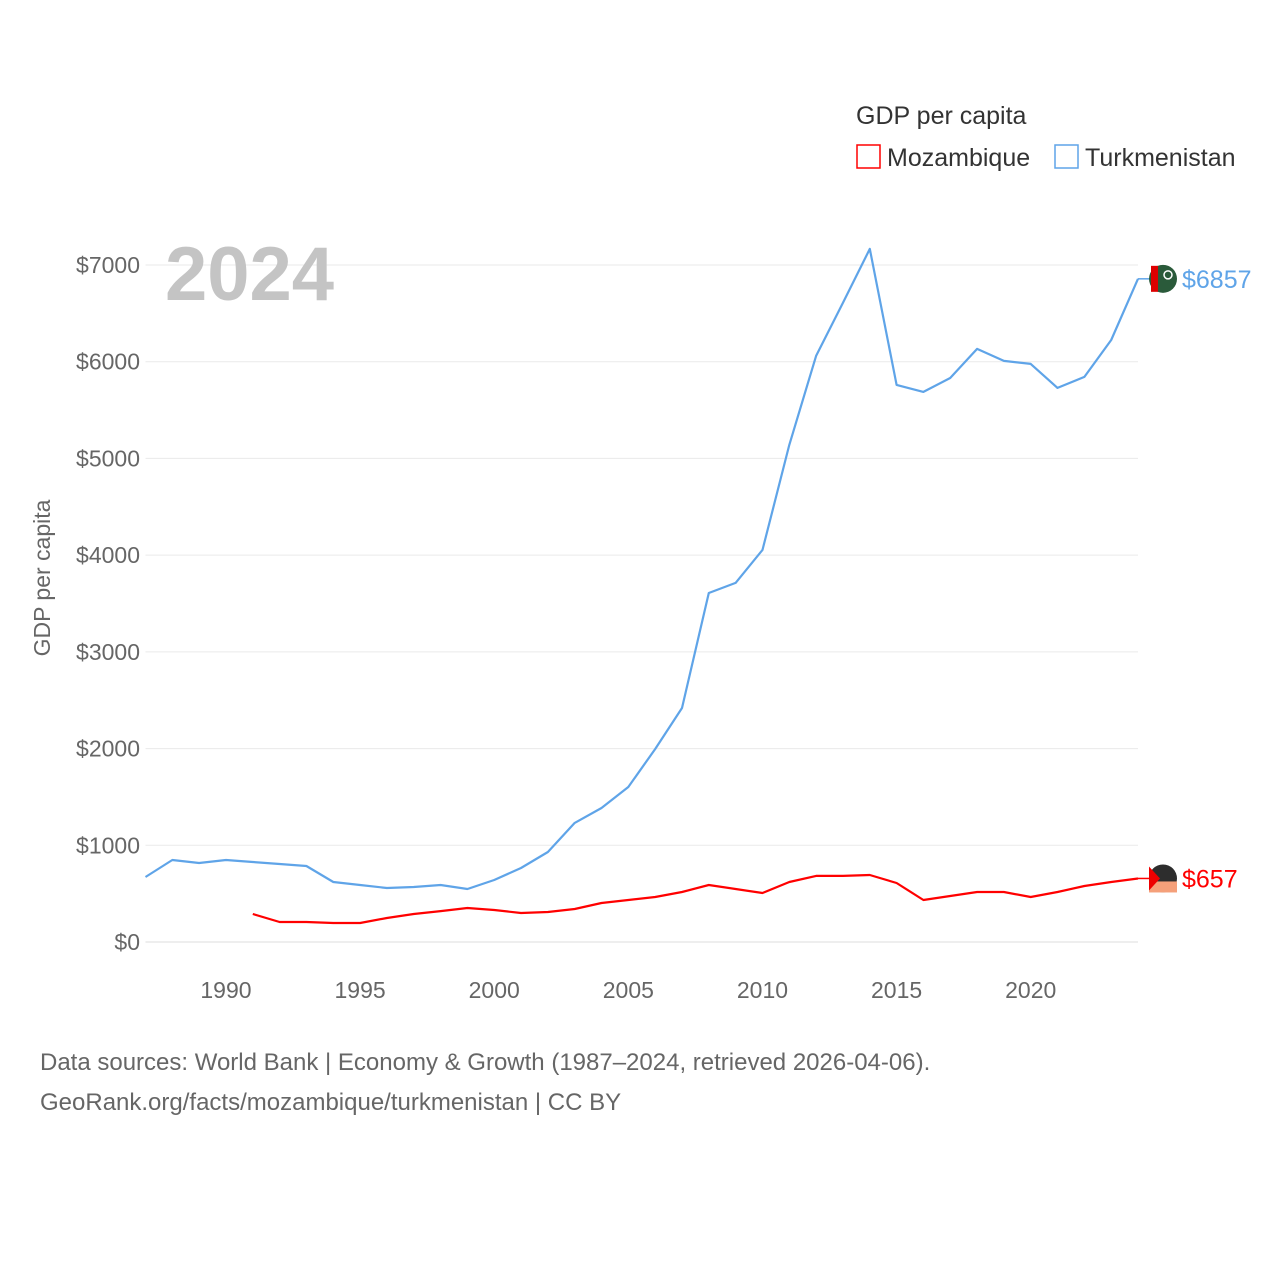 The image size is (1280, 1280). What do you see at coordinates (1066, 156) in the screenshot?
I see `legend-swatch-turkmenistan` at bounding box center [1066, 156].